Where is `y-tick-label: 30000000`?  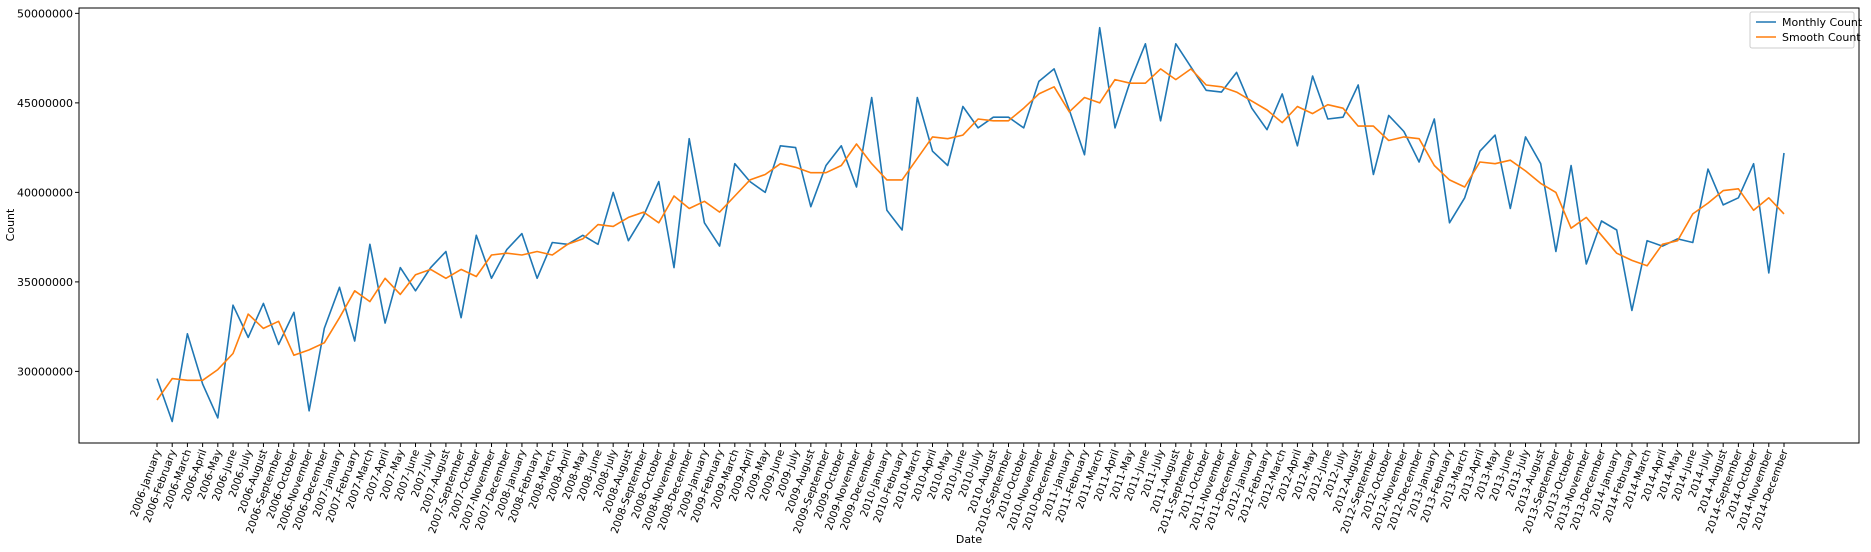
y-tick-label: 30000000 is located at coordinates (45, 371).